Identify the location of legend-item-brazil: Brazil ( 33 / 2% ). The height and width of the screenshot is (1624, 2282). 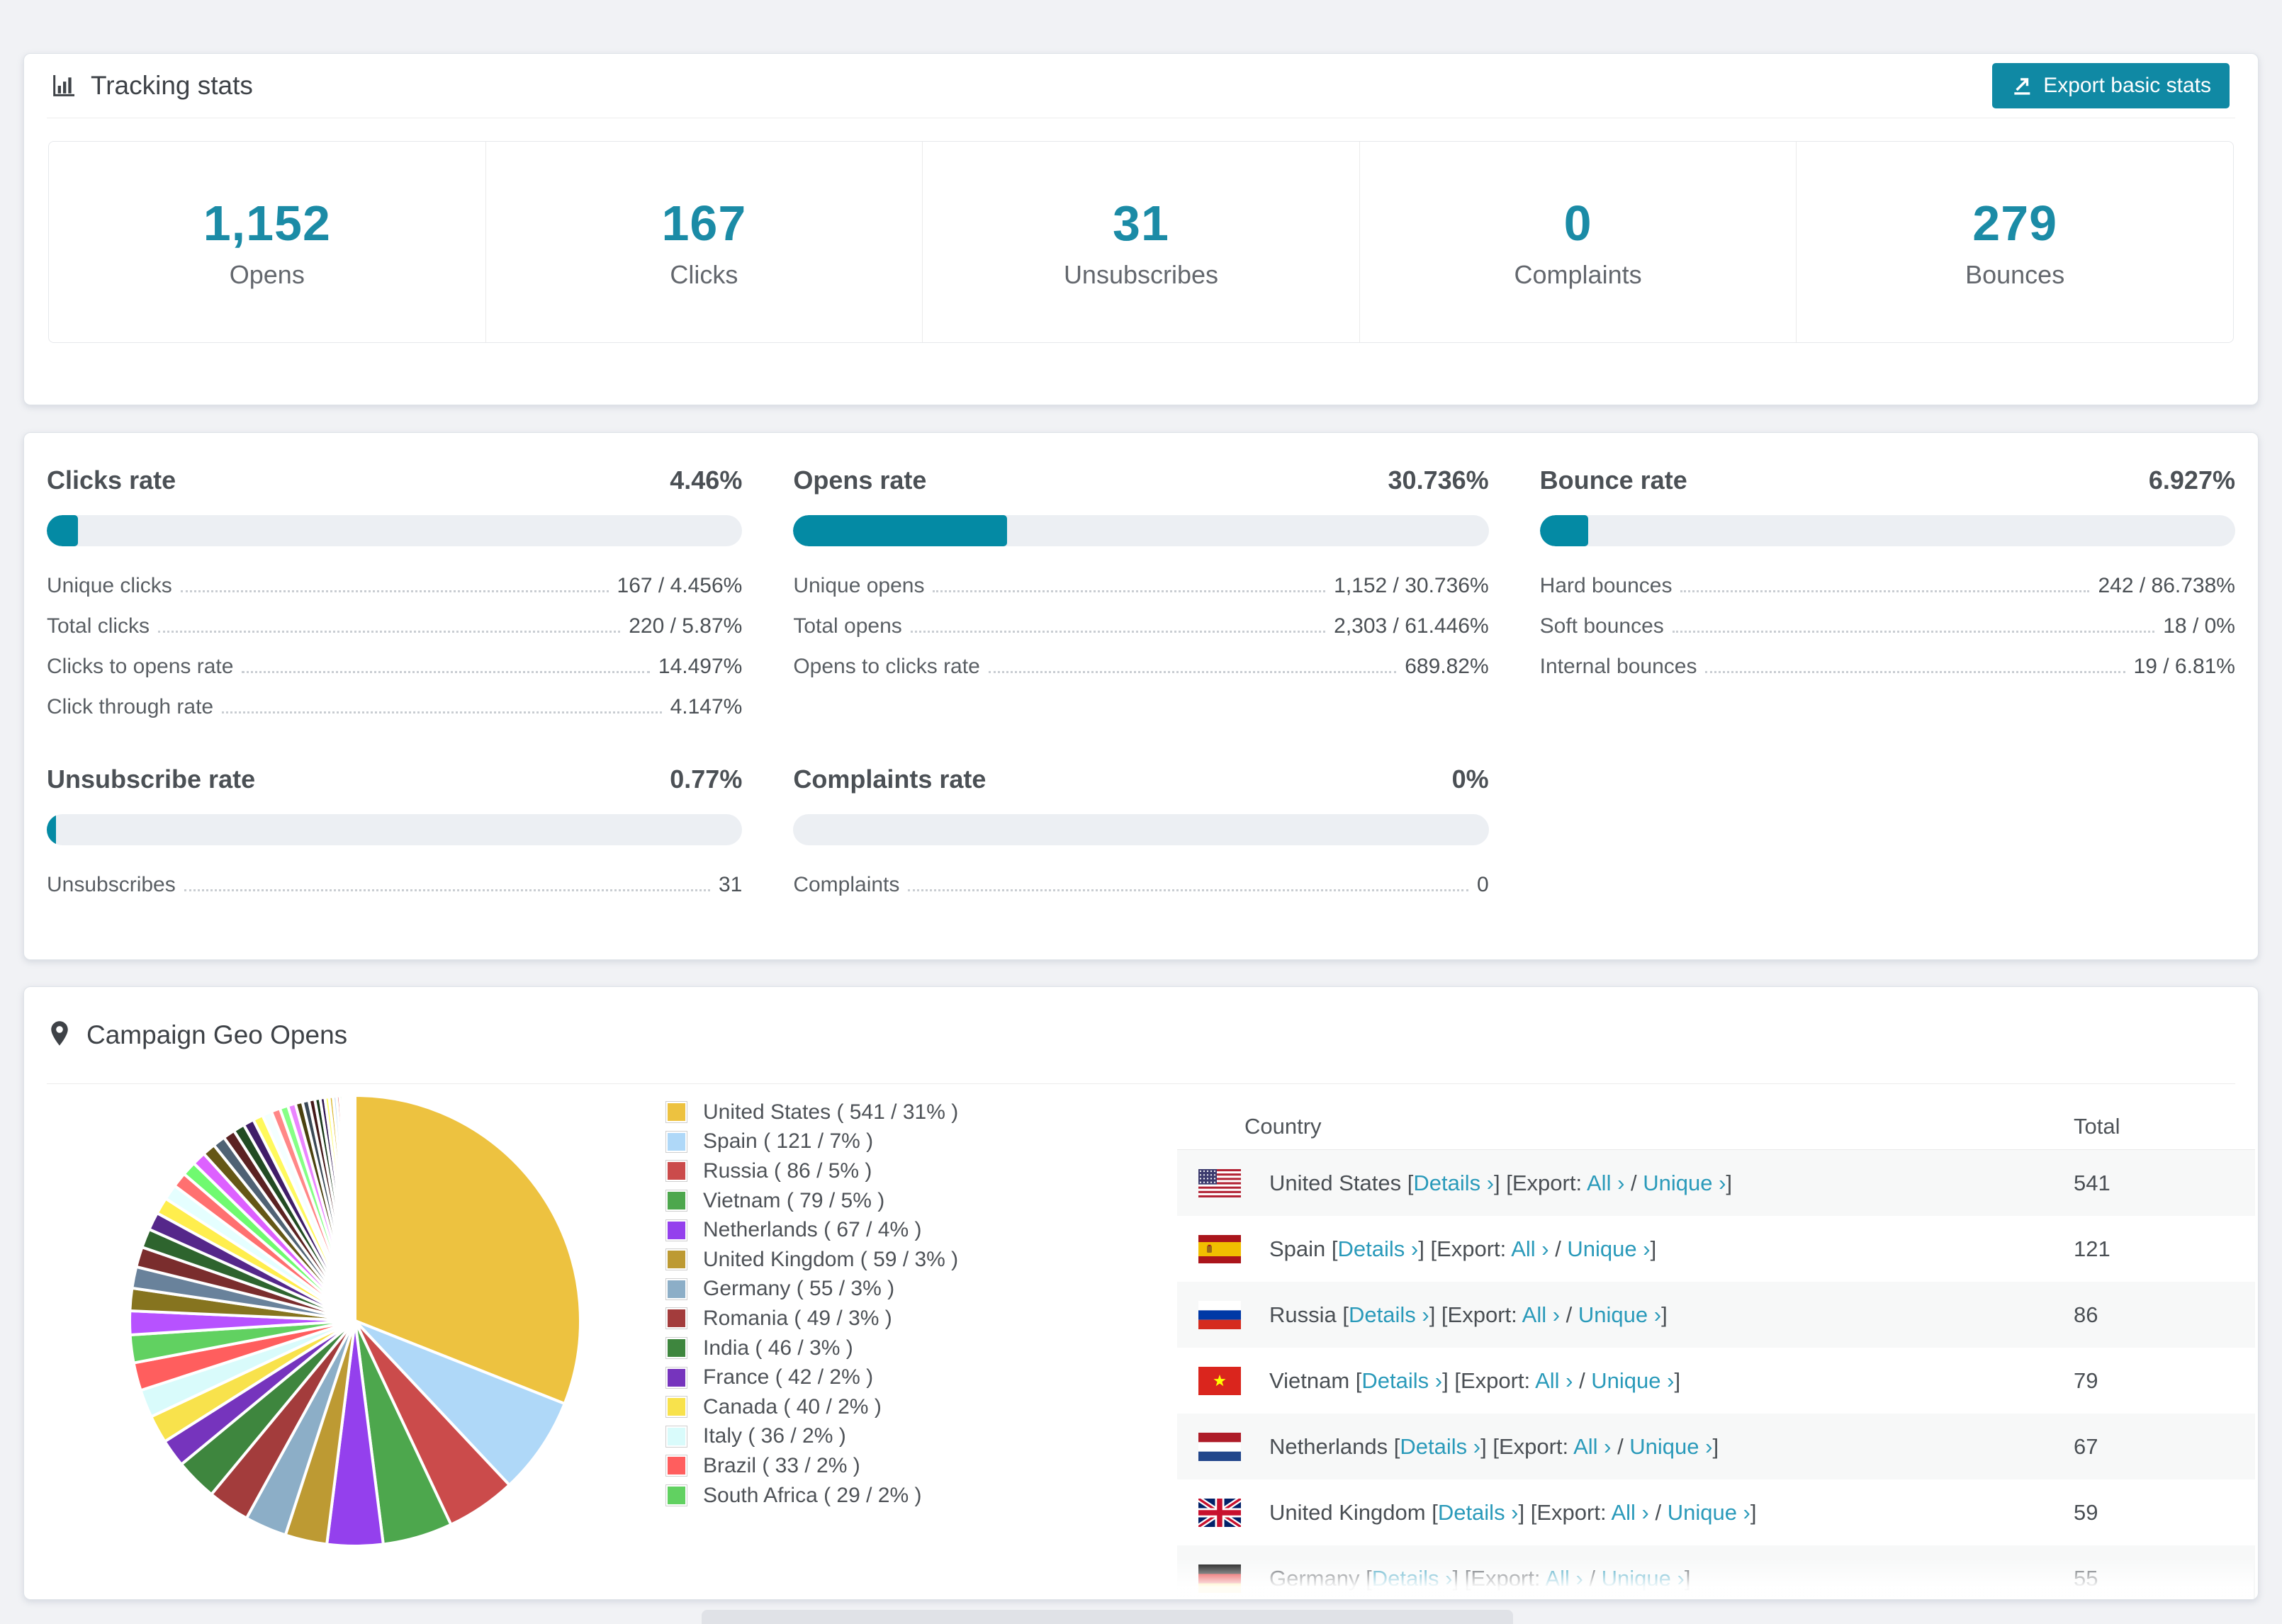
(811, 1466).